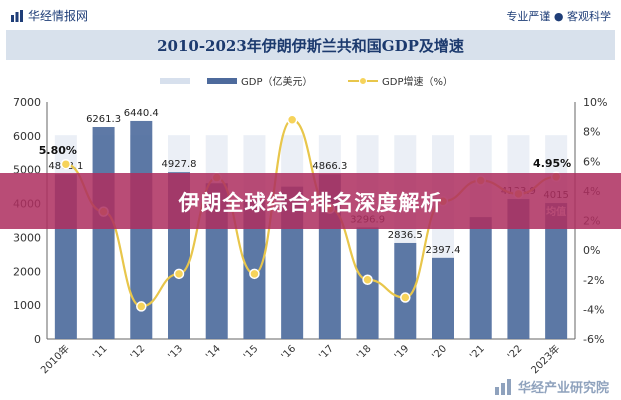  What do you see at coordinates (179, 164) in the screenshot?
I see `gdp-bar-label: 4927.8` at bounding box center [179, 164].